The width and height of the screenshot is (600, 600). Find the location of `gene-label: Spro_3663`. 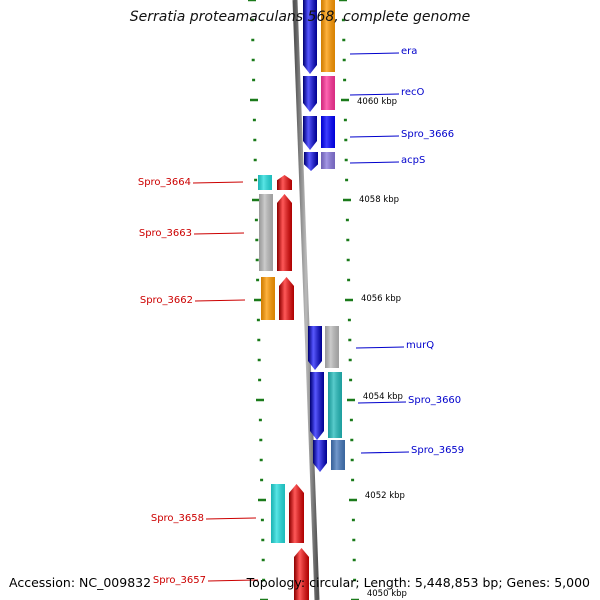

gene-label: Spro_3663 is located at coordinates (165, 233).